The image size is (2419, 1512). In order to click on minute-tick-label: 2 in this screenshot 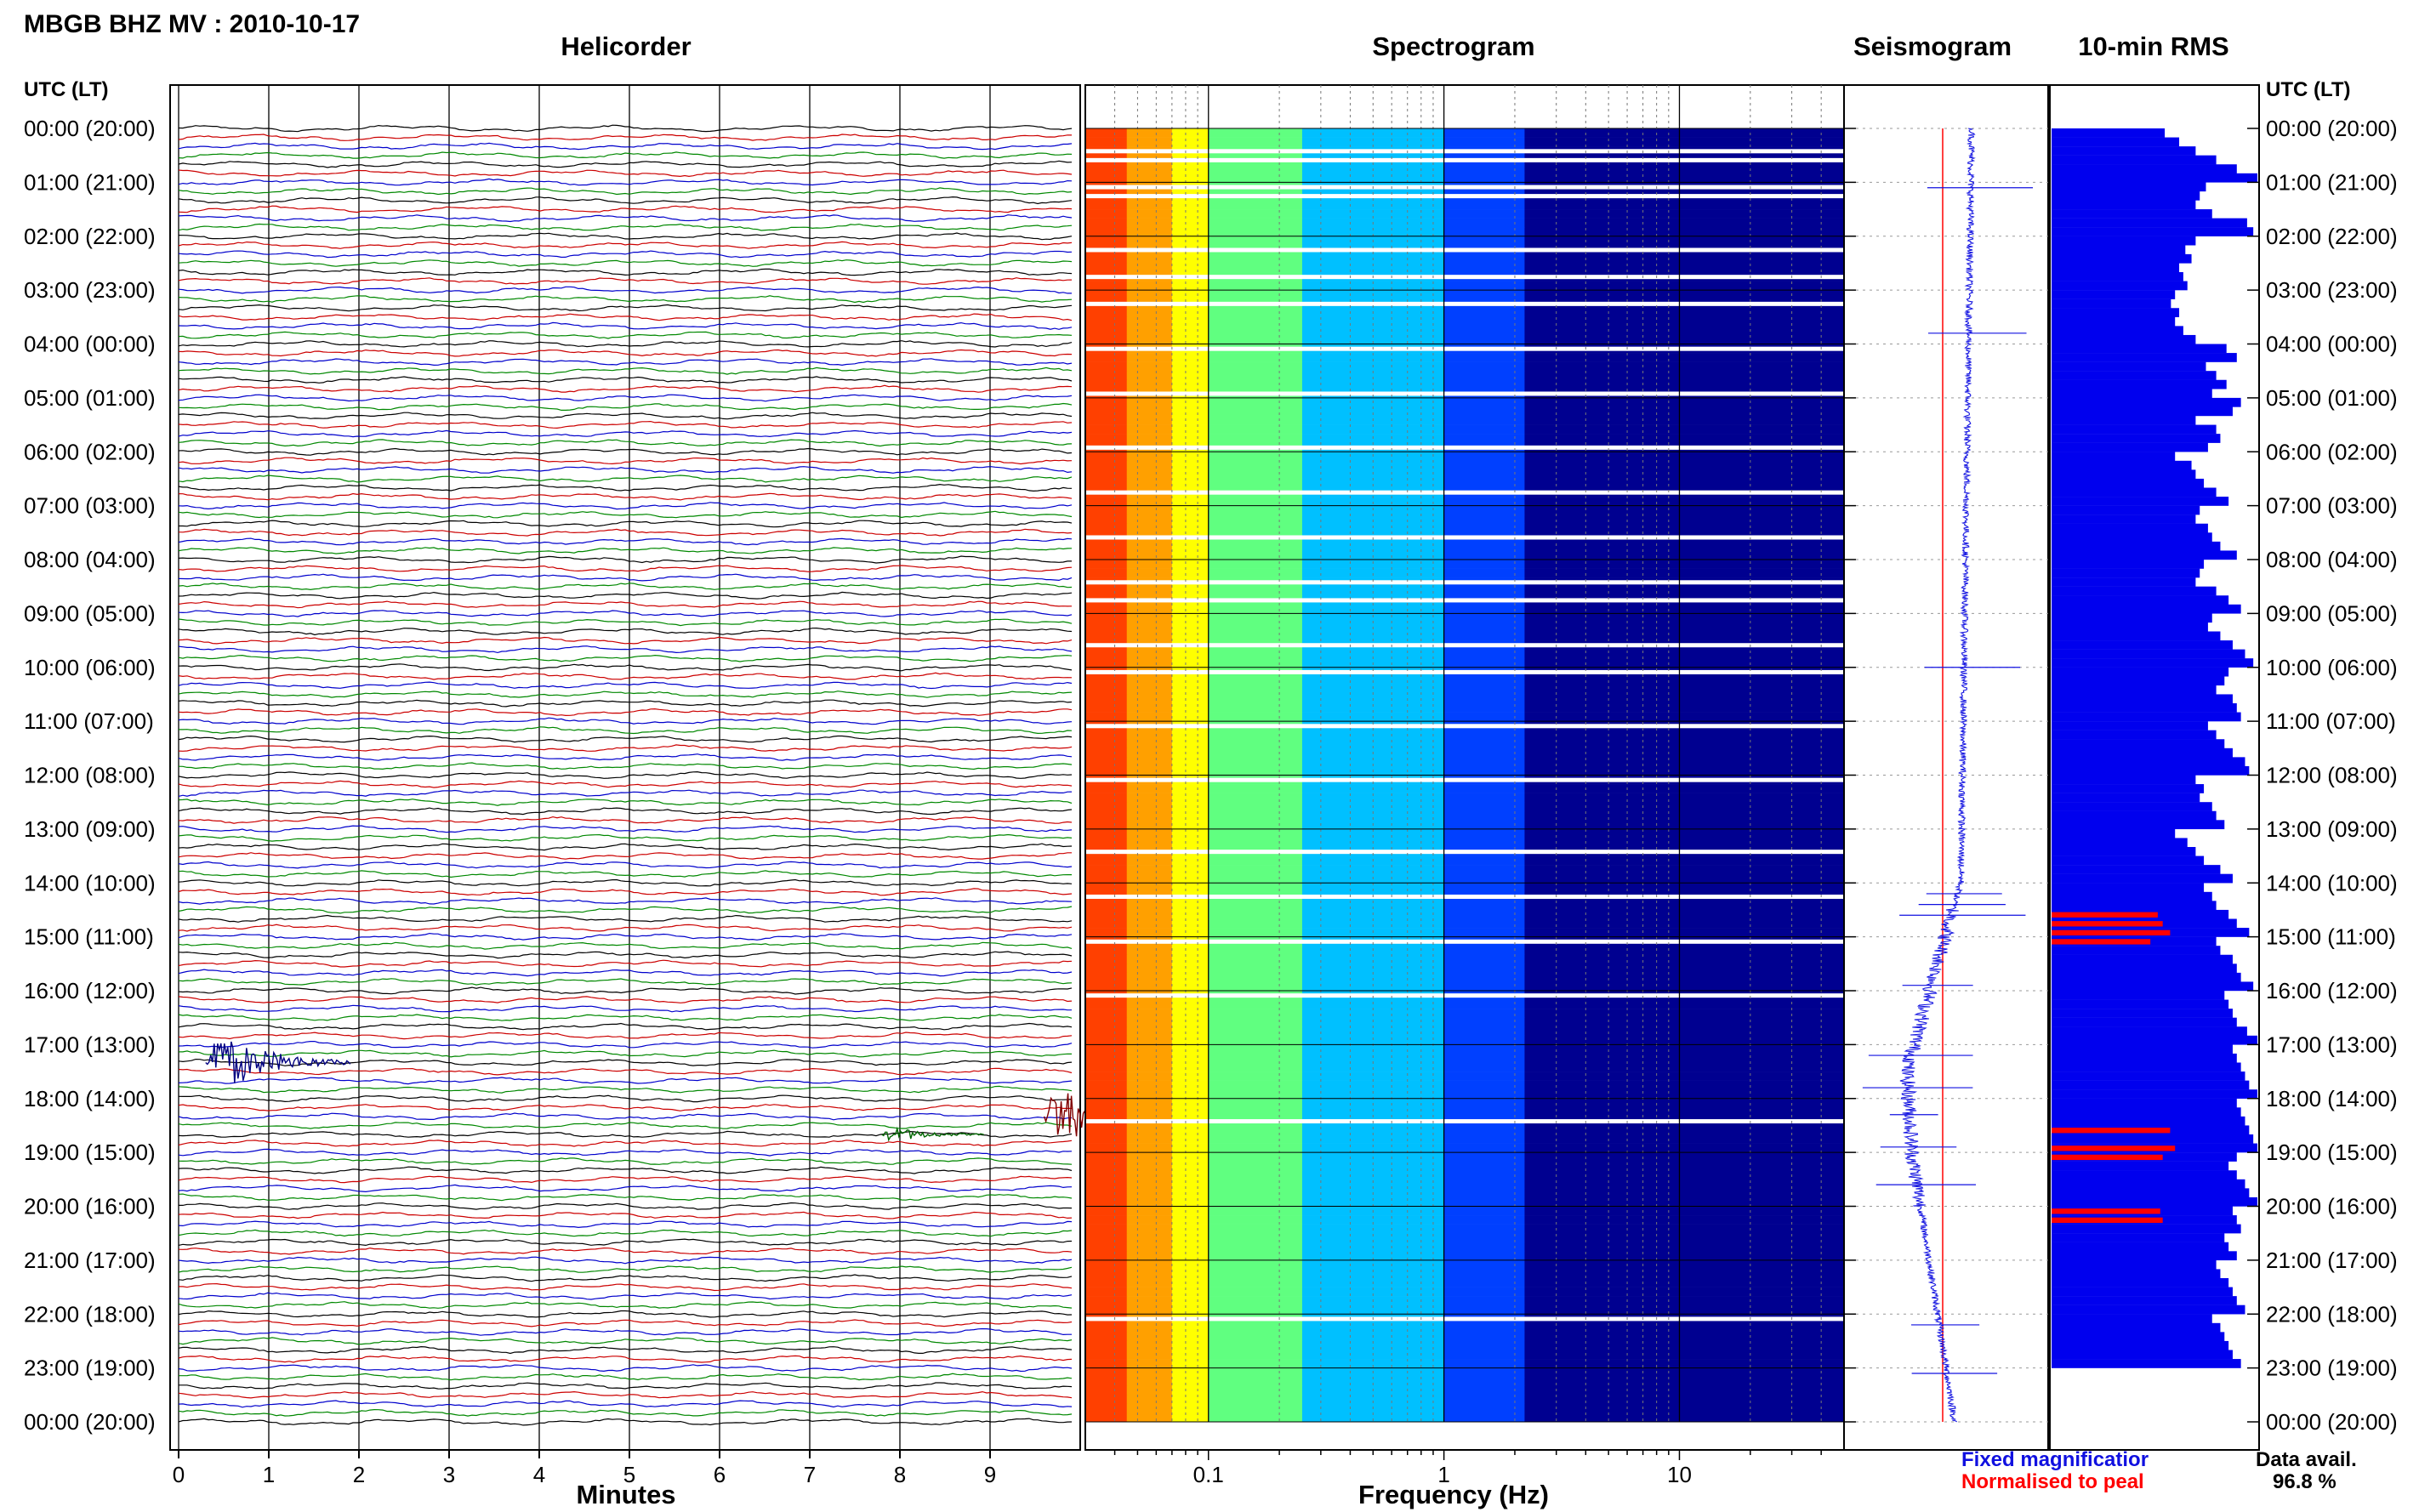, I will do `click(359, 1474)`.